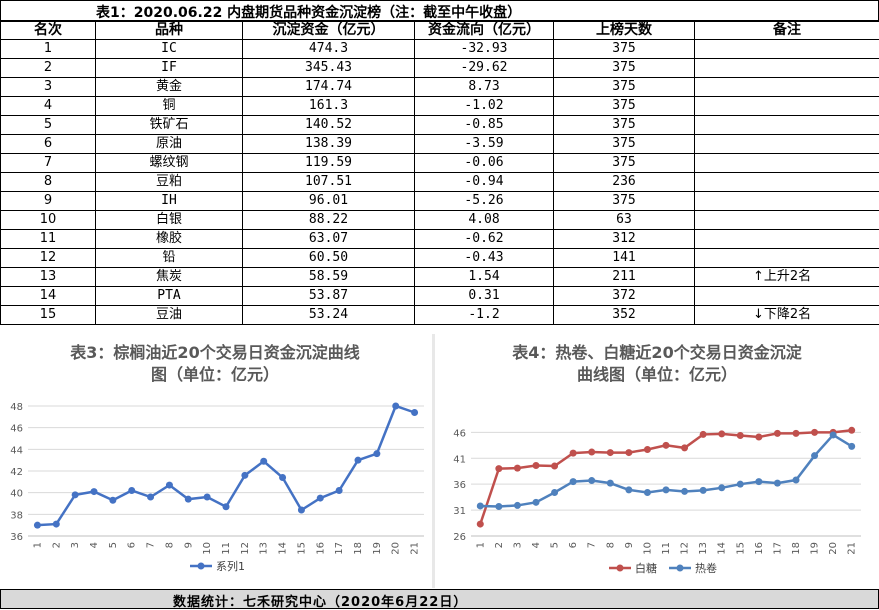 Image resolution: width=879 pixels, height=610 pixels. Describe the element at coordinates (169, 106) in the screenshot. I see `cell-name: 铜` at that location.